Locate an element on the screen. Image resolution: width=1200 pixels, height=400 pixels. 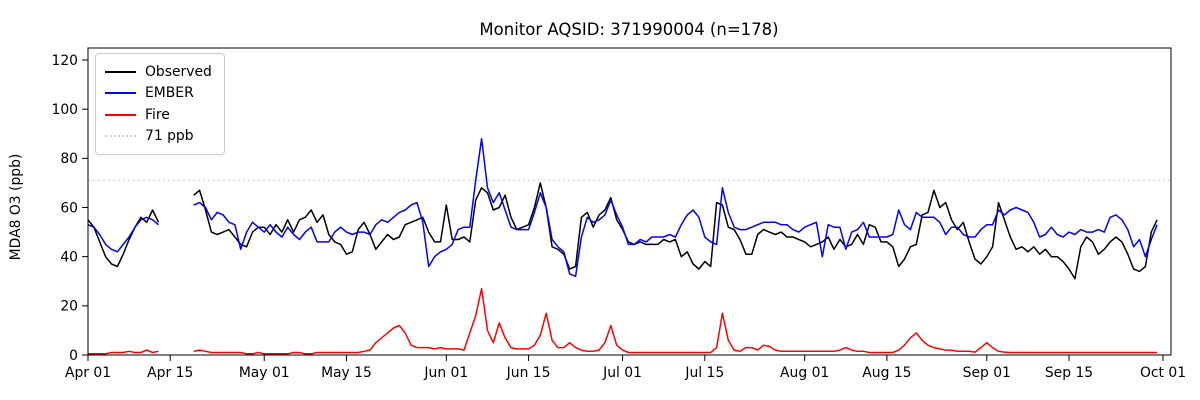
x-tick-label: Aug 15 is located at coordinates (886, 373).